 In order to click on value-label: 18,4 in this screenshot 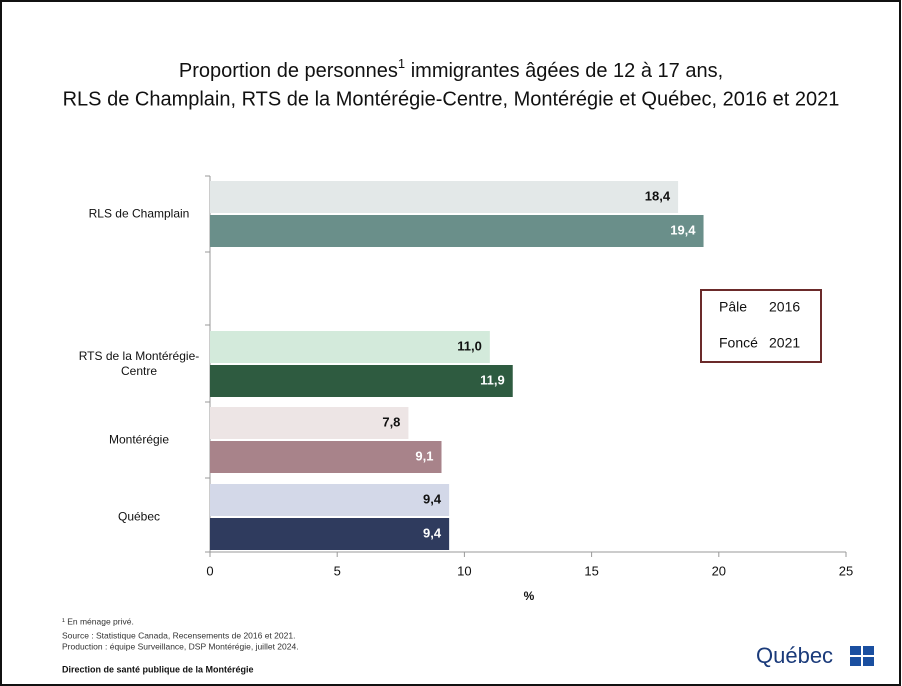, I will do `click(658, 195)`.